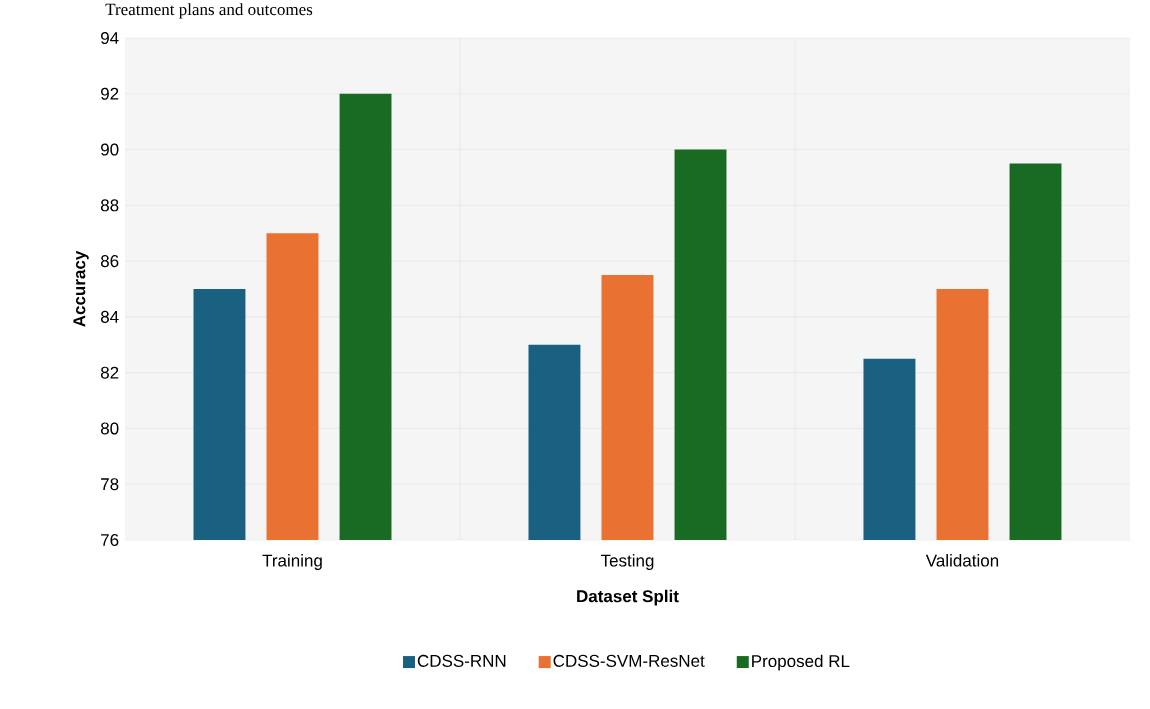 The image size is (1150, 709). I want to click on y-tick-label: 90, so click(110, 149).